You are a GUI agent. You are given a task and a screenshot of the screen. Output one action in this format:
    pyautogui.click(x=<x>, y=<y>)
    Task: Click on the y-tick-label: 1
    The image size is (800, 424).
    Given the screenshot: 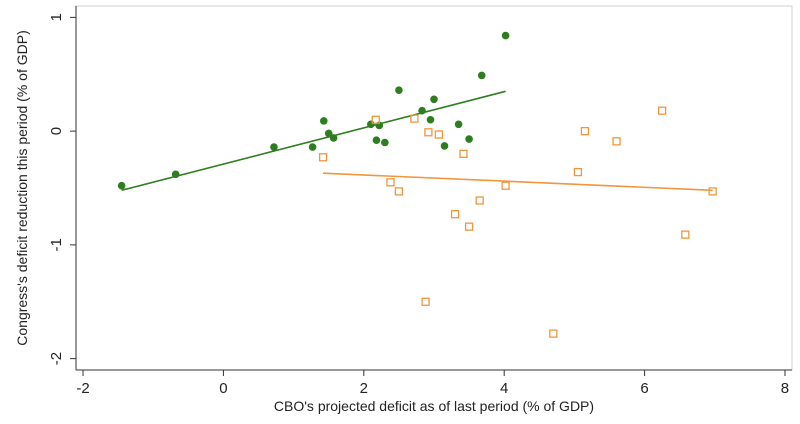 What is the action you would take?
    pyautogui.click(x=56, y=17)
    